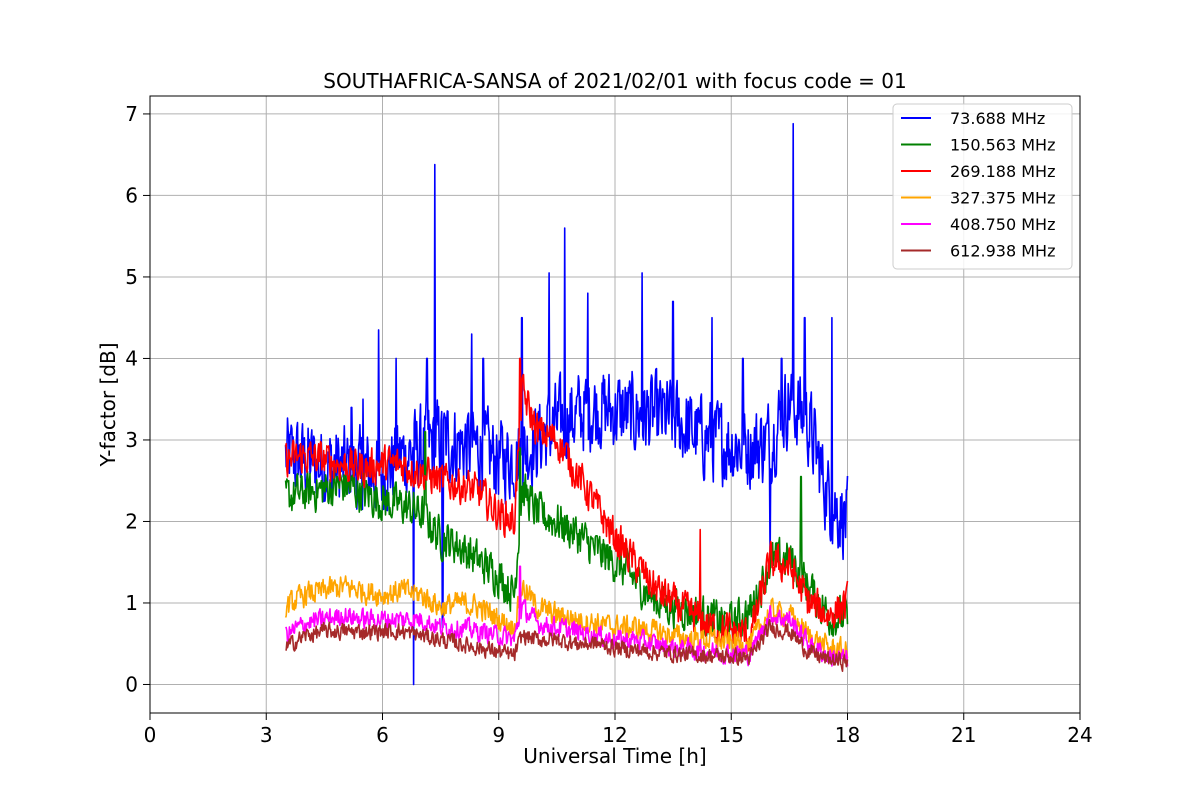 The height and width of the screenshot is (800, 1200). I want to click on x-tick-label: 15, so click(731, 735).